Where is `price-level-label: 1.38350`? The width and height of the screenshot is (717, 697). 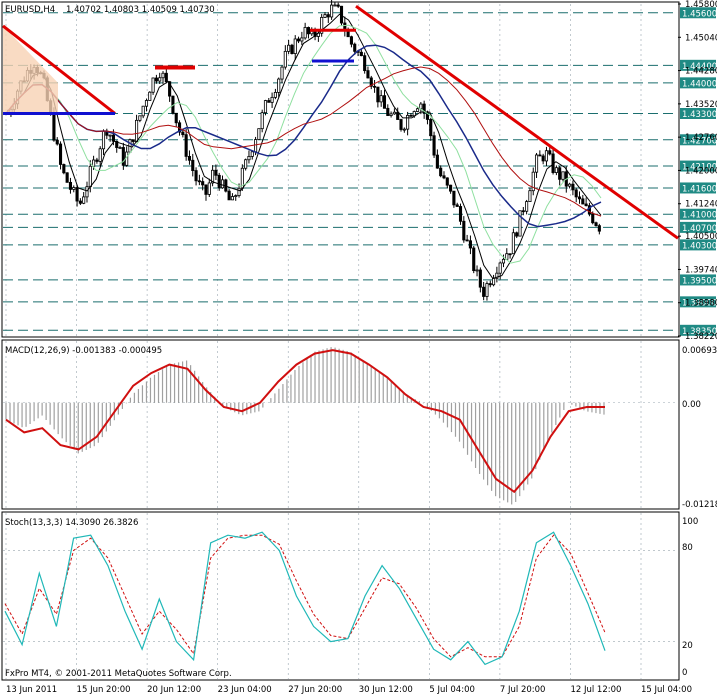
price-level-label: 1.38350 is located at coordinates (699, 332).